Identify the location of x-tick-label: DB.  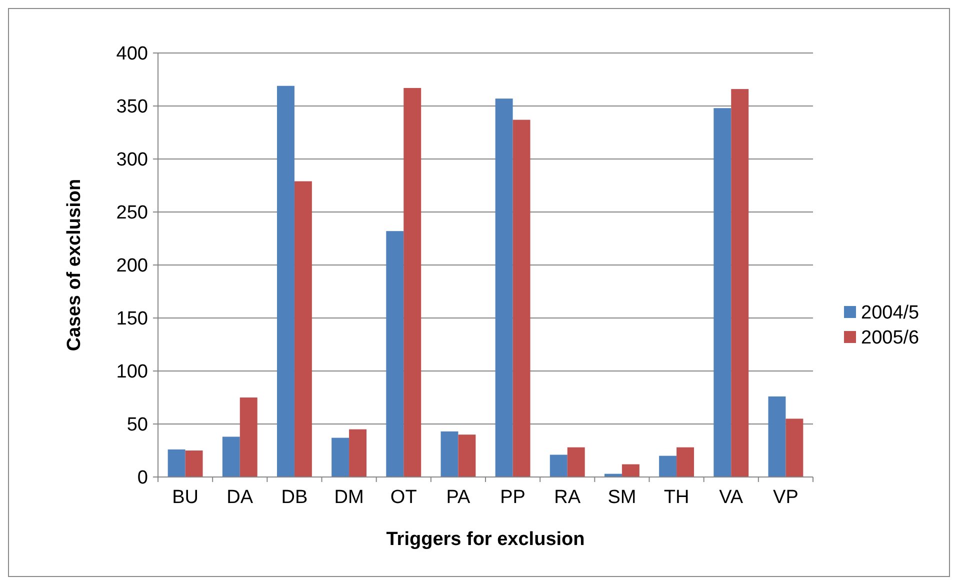
(294, 497).